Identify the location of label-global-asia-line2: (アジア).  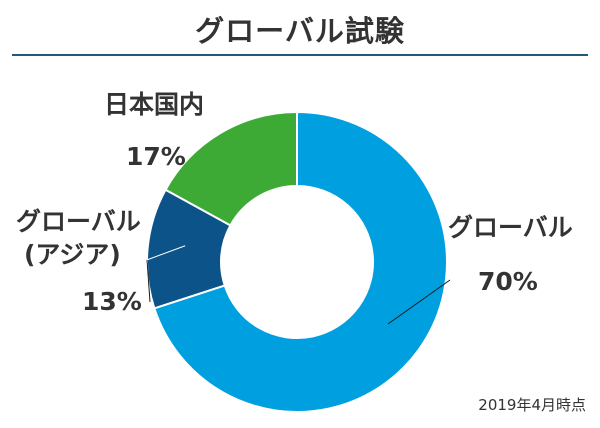
(72, 254).